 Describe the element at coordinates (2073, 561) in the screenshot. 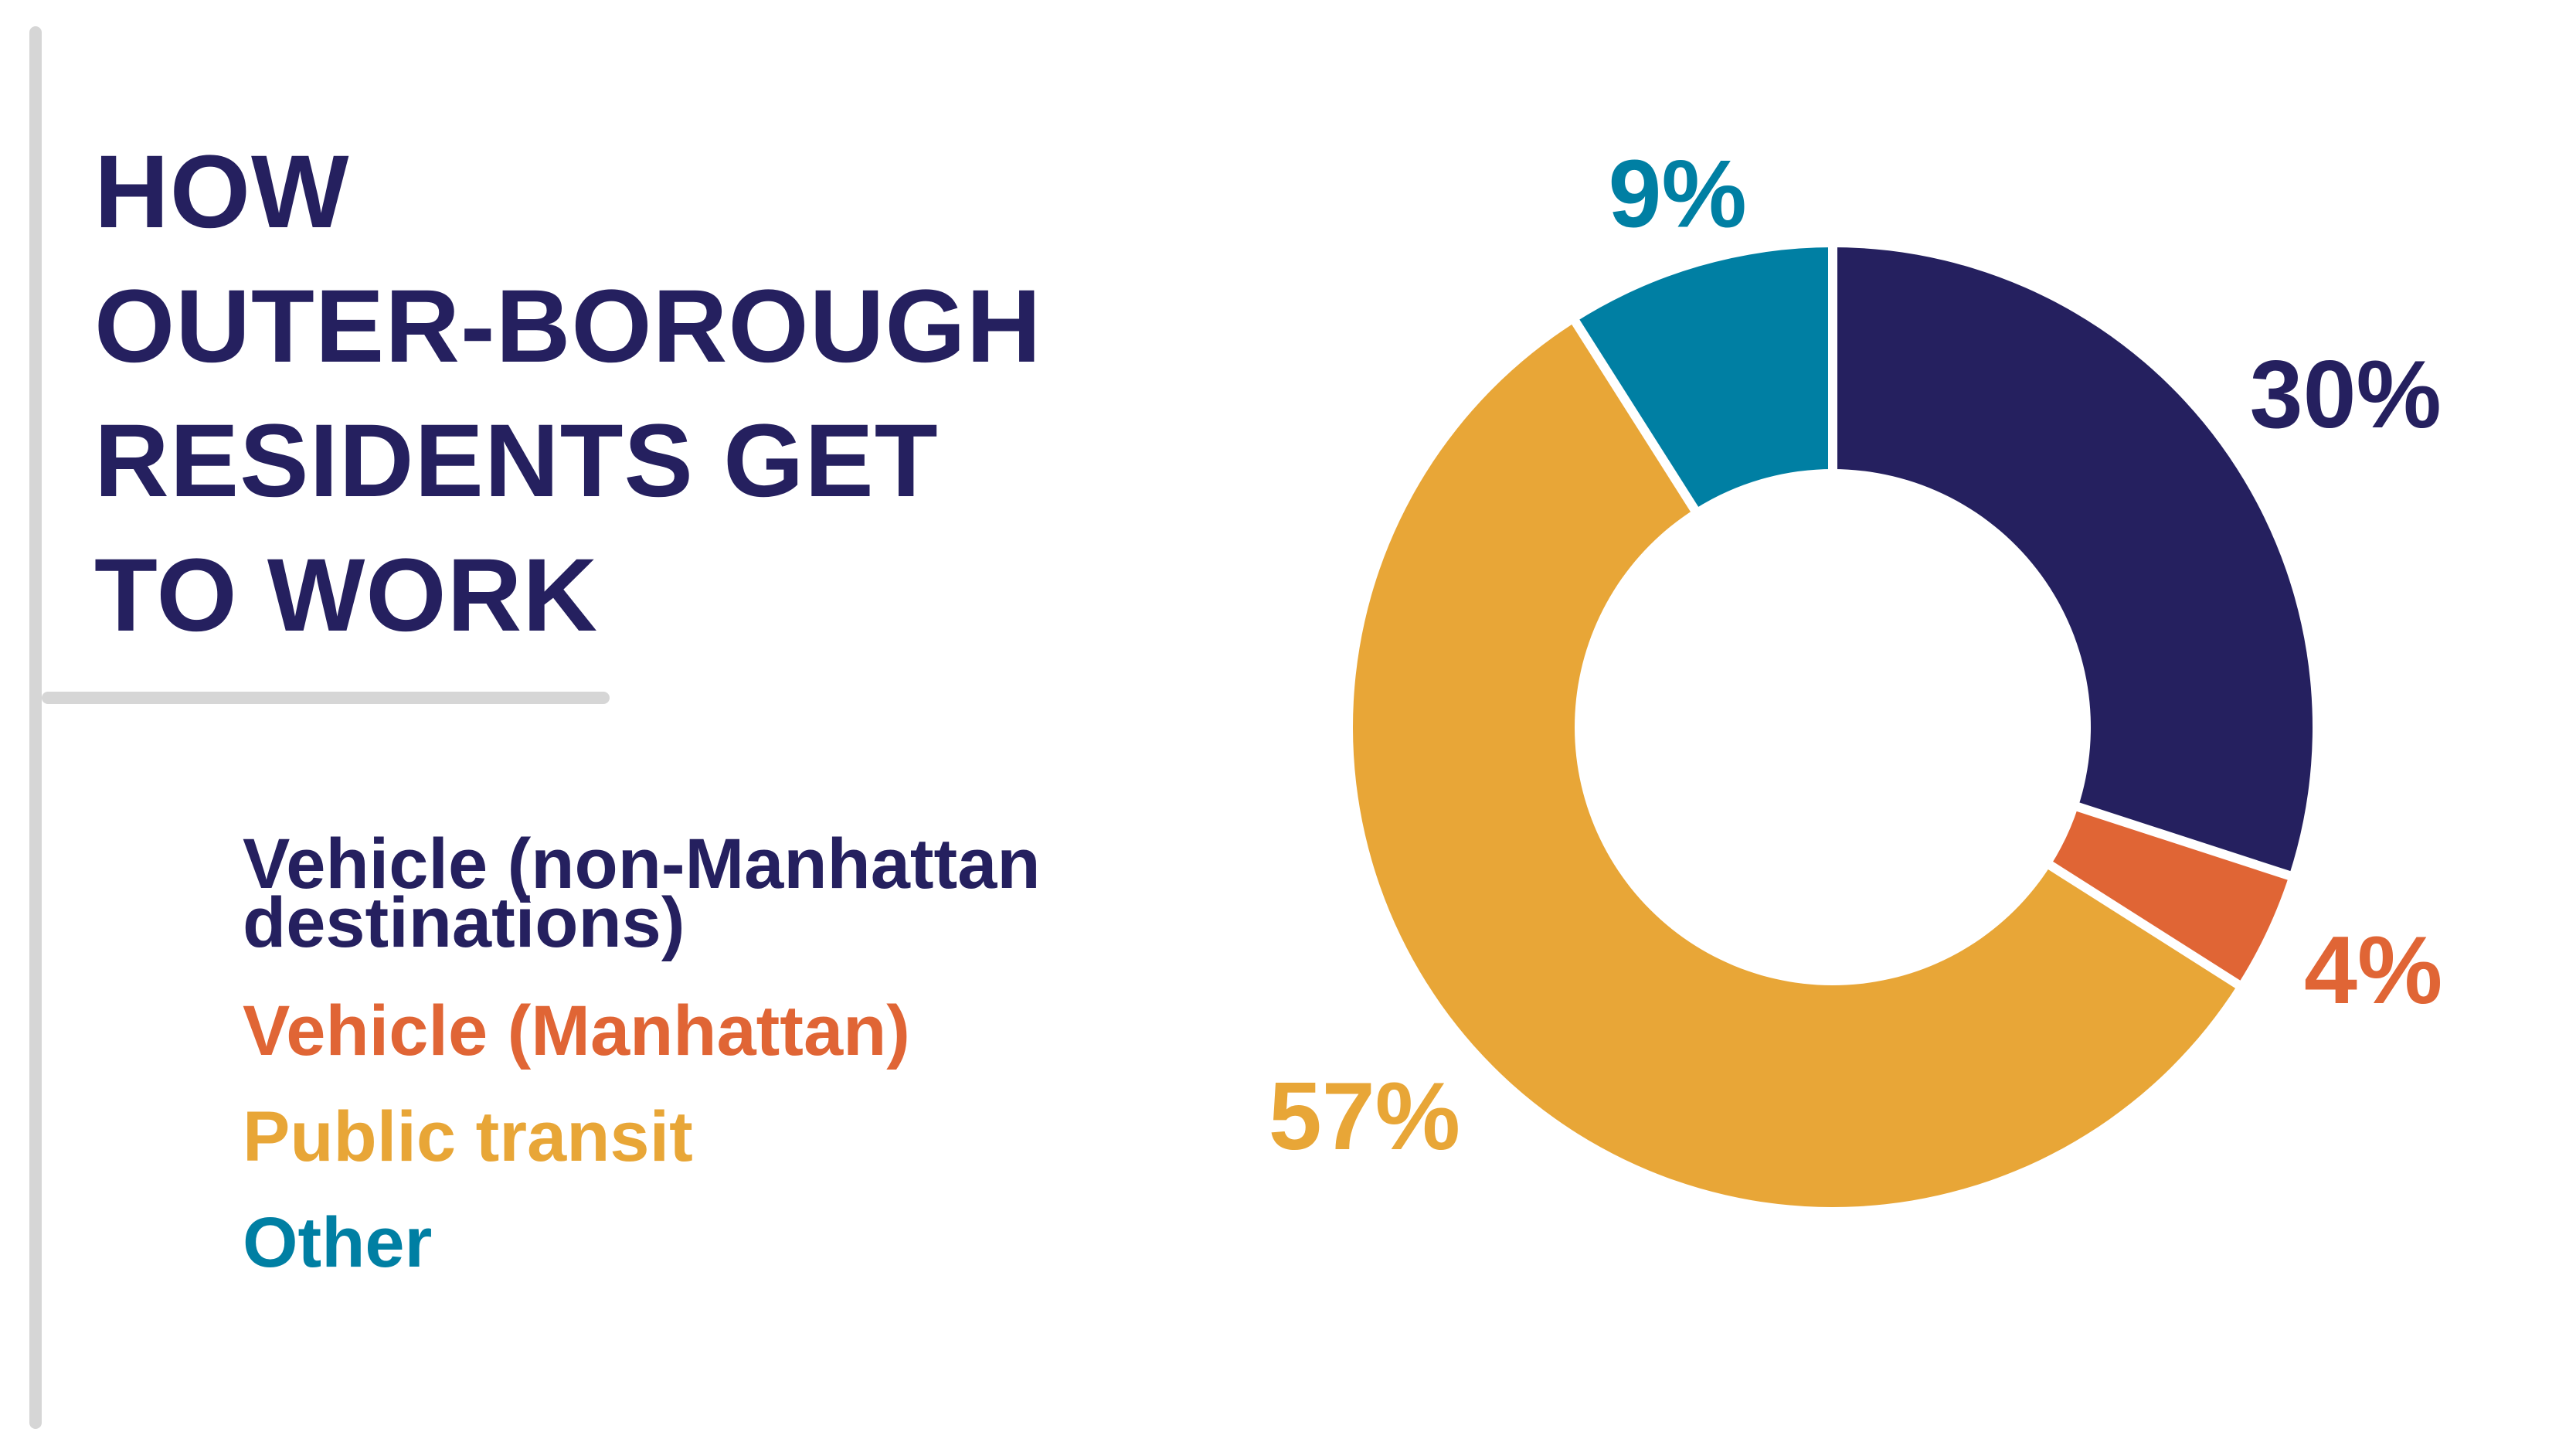

I see `slice-vehicle-non-manhattan-destinations` at that location.